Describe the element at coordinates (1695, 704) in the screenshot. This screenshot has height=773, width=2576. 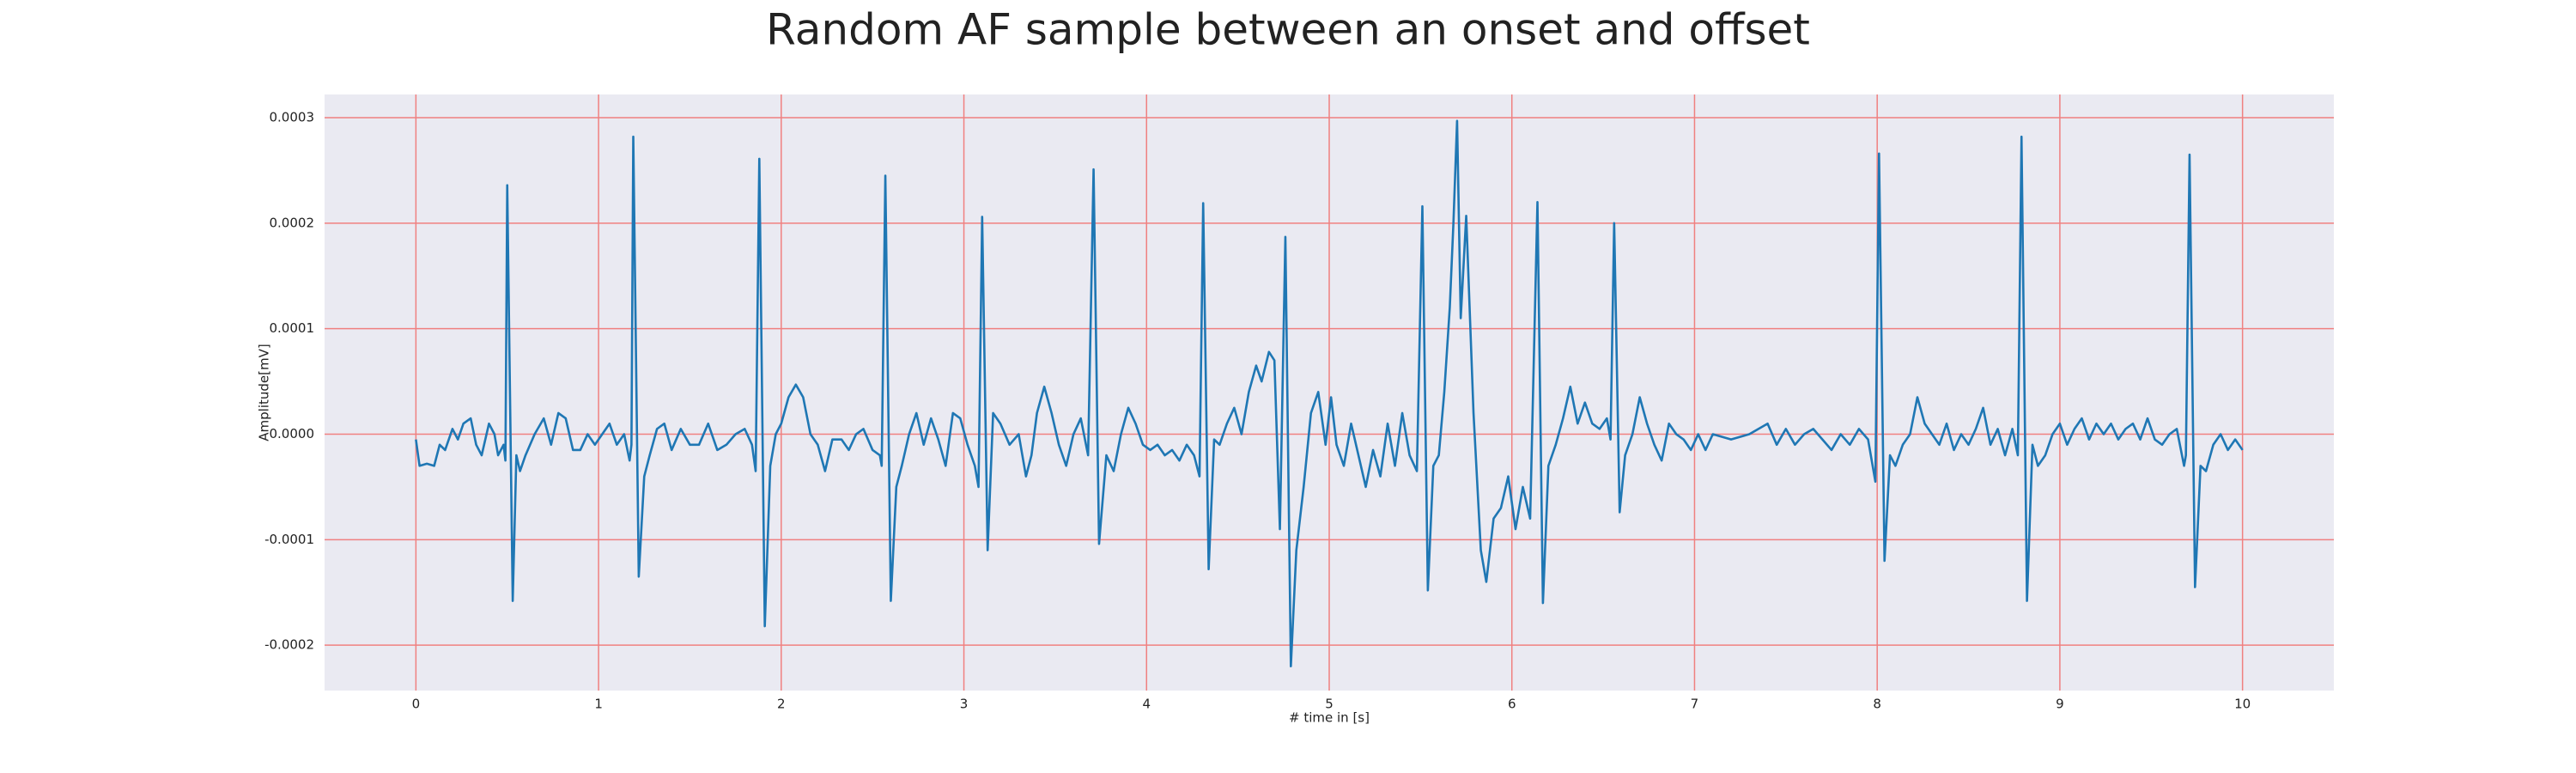
I see `x-tick-label: 7` at that location.